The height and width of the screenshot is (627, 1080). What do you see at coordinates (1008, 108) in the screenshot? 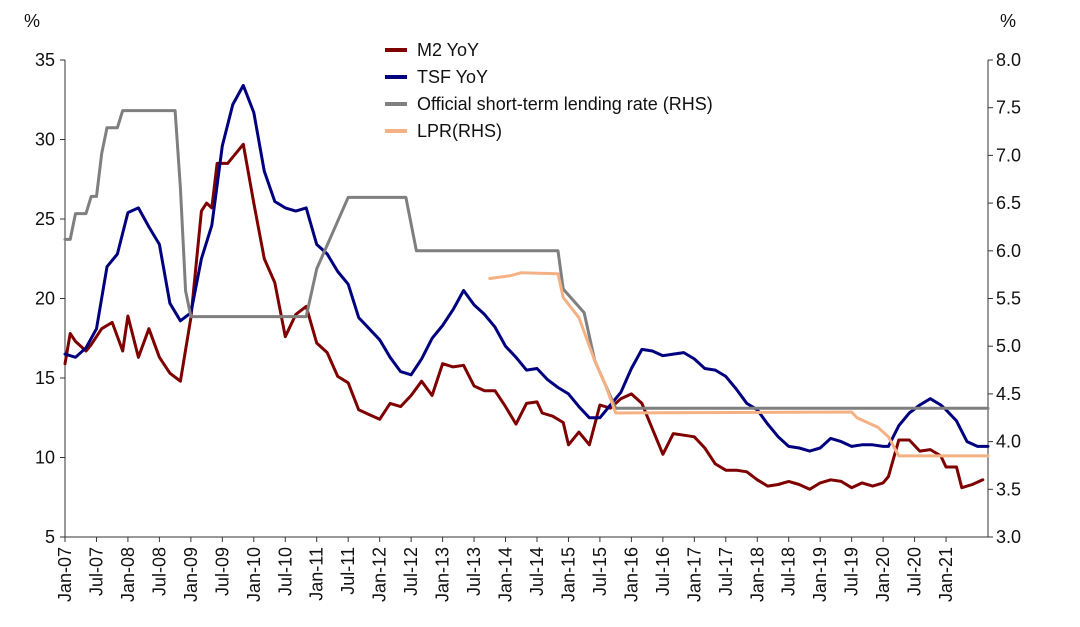
I see `right-axis-tick-label: 7.5` at bounding box center [1008, 108].